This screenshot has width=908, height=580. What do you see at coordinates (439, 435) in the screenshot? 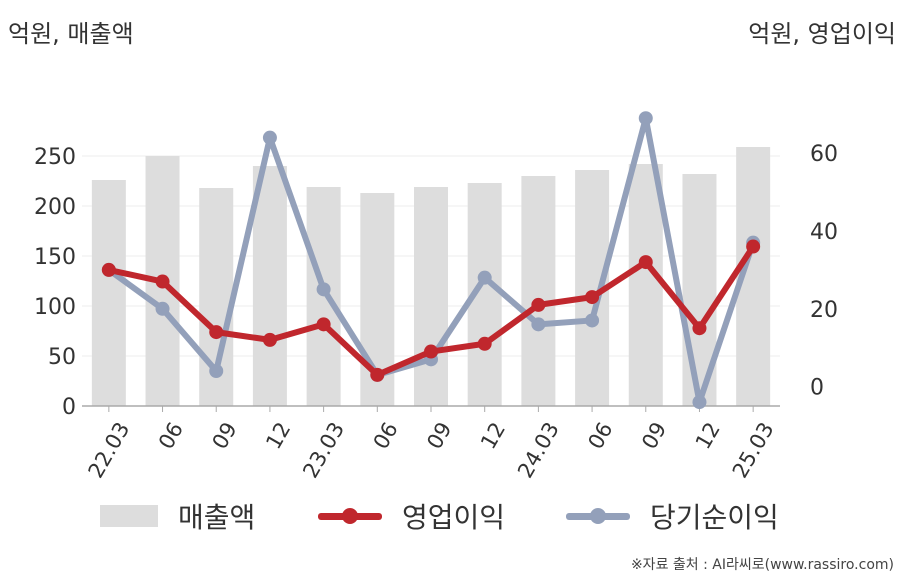
I see `x-tick-label-6: 09` at bounding box center [439, 435].